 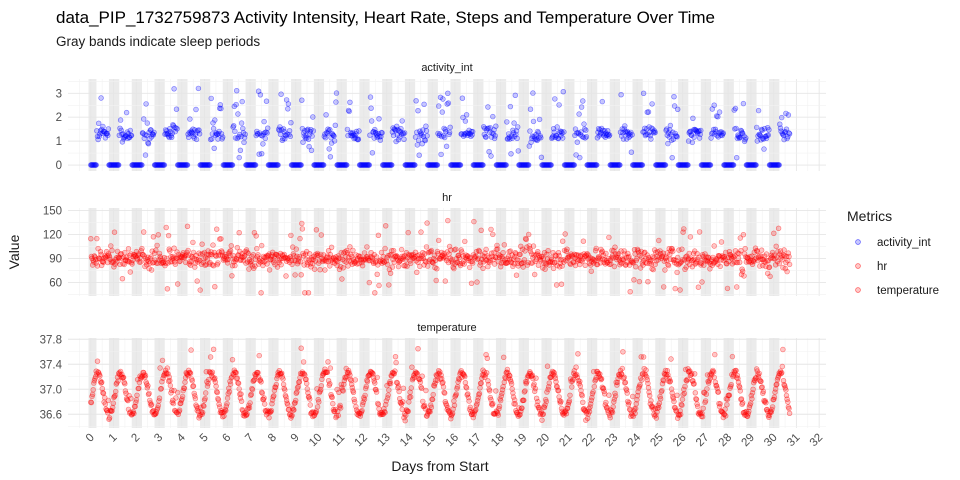 What do you see at coordinates (51, 365) in the screenshot?
I see `y-tick-label: 37.4` at bounding box center [51, 365].